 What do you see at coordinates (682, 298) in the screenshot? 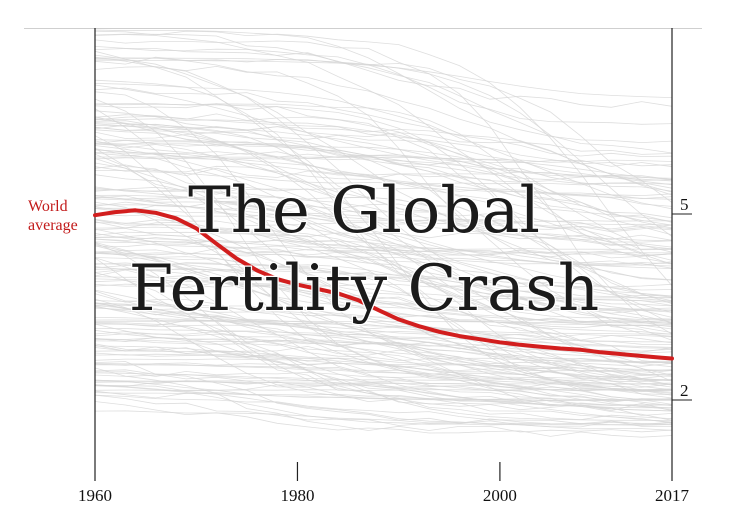
I see `y-axis: 52` at bounding box center [682, 298].